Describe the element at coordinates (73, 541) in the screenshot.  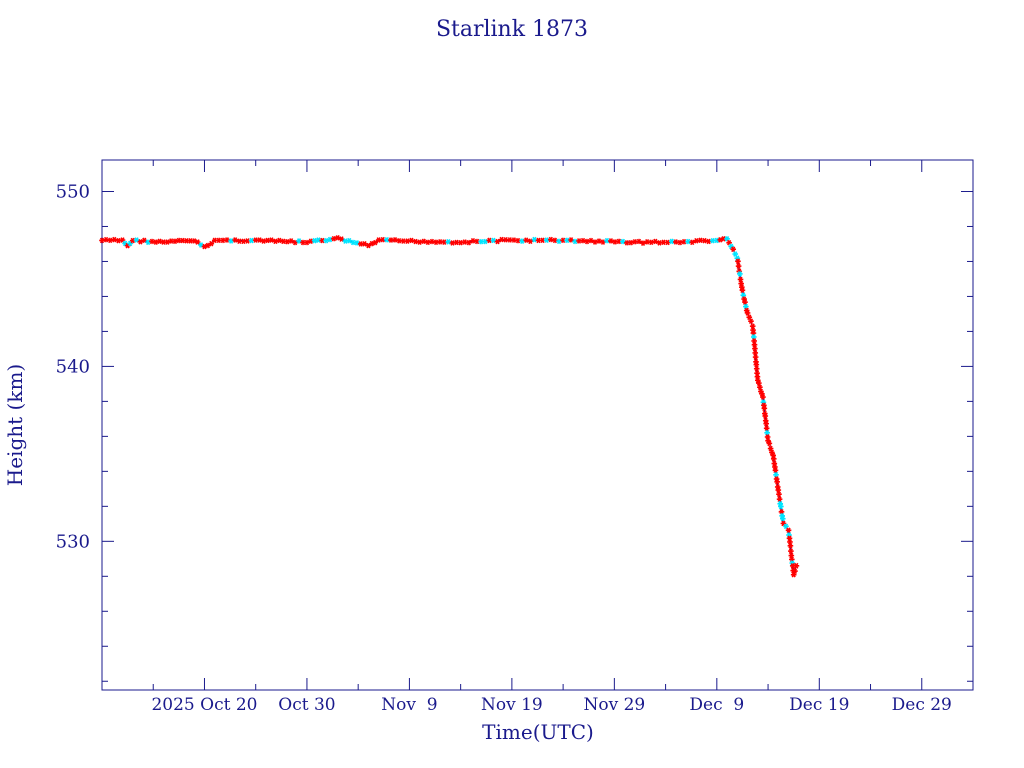
I see `y-tick-label: 530` at that location.